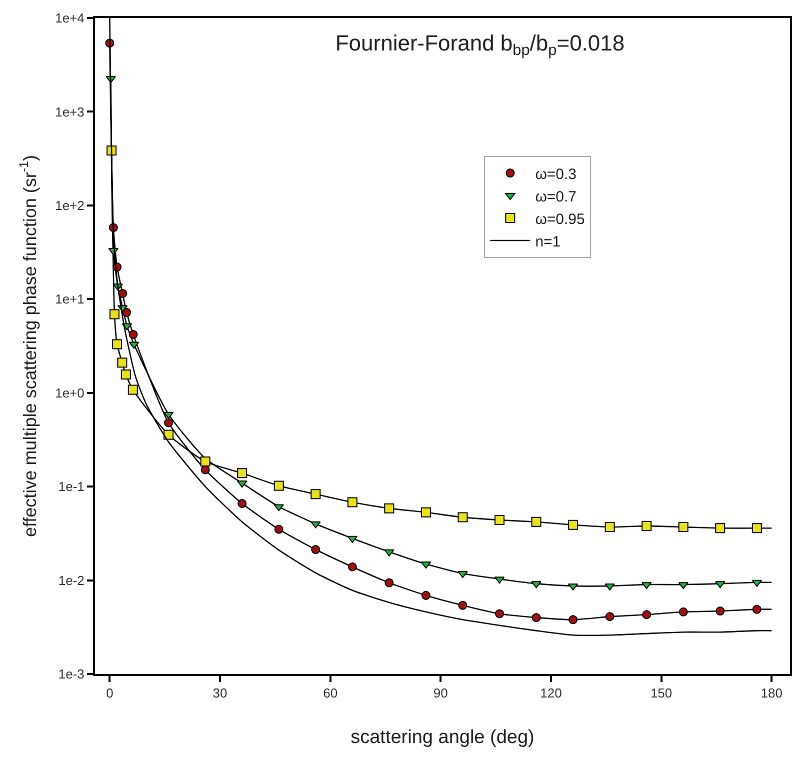 This screenshot has width=800, height=774. I want to click on y-tick-label: 1e-2, so click(71, 580).